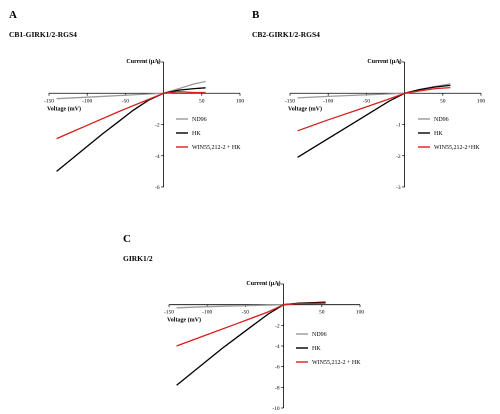 The image size is (500, 414). What do you see at coordinates (398, 126) in the screenshot?
I see `y-tick-label: -1` at bounding box center [398, 126].